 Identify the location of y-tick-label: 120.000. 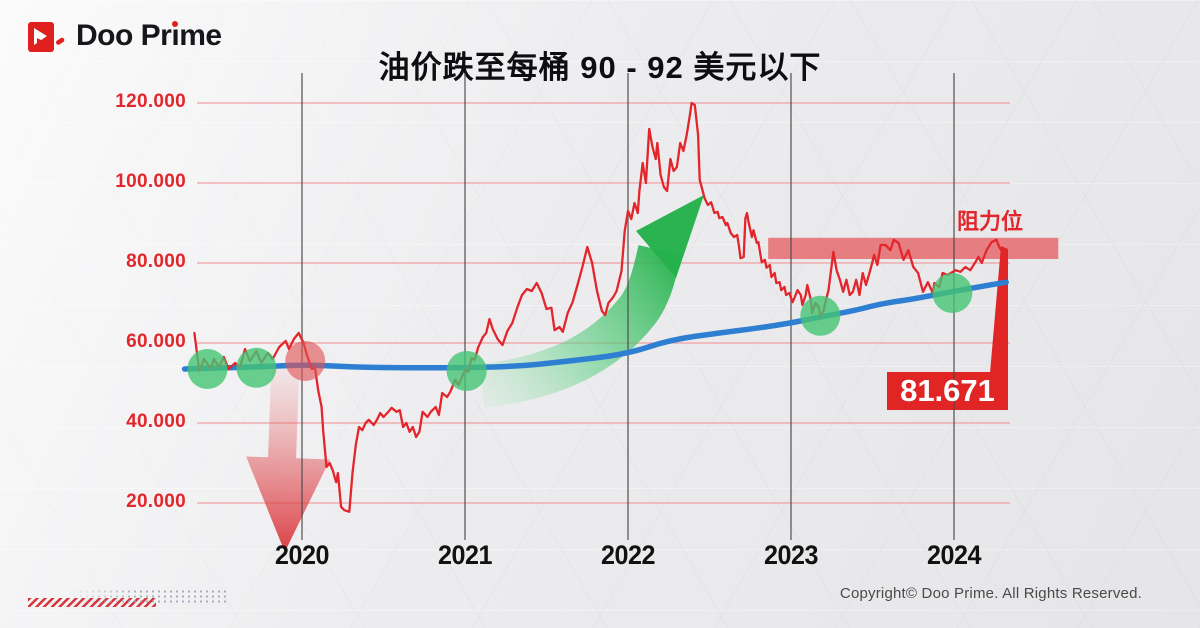
(150, 101).